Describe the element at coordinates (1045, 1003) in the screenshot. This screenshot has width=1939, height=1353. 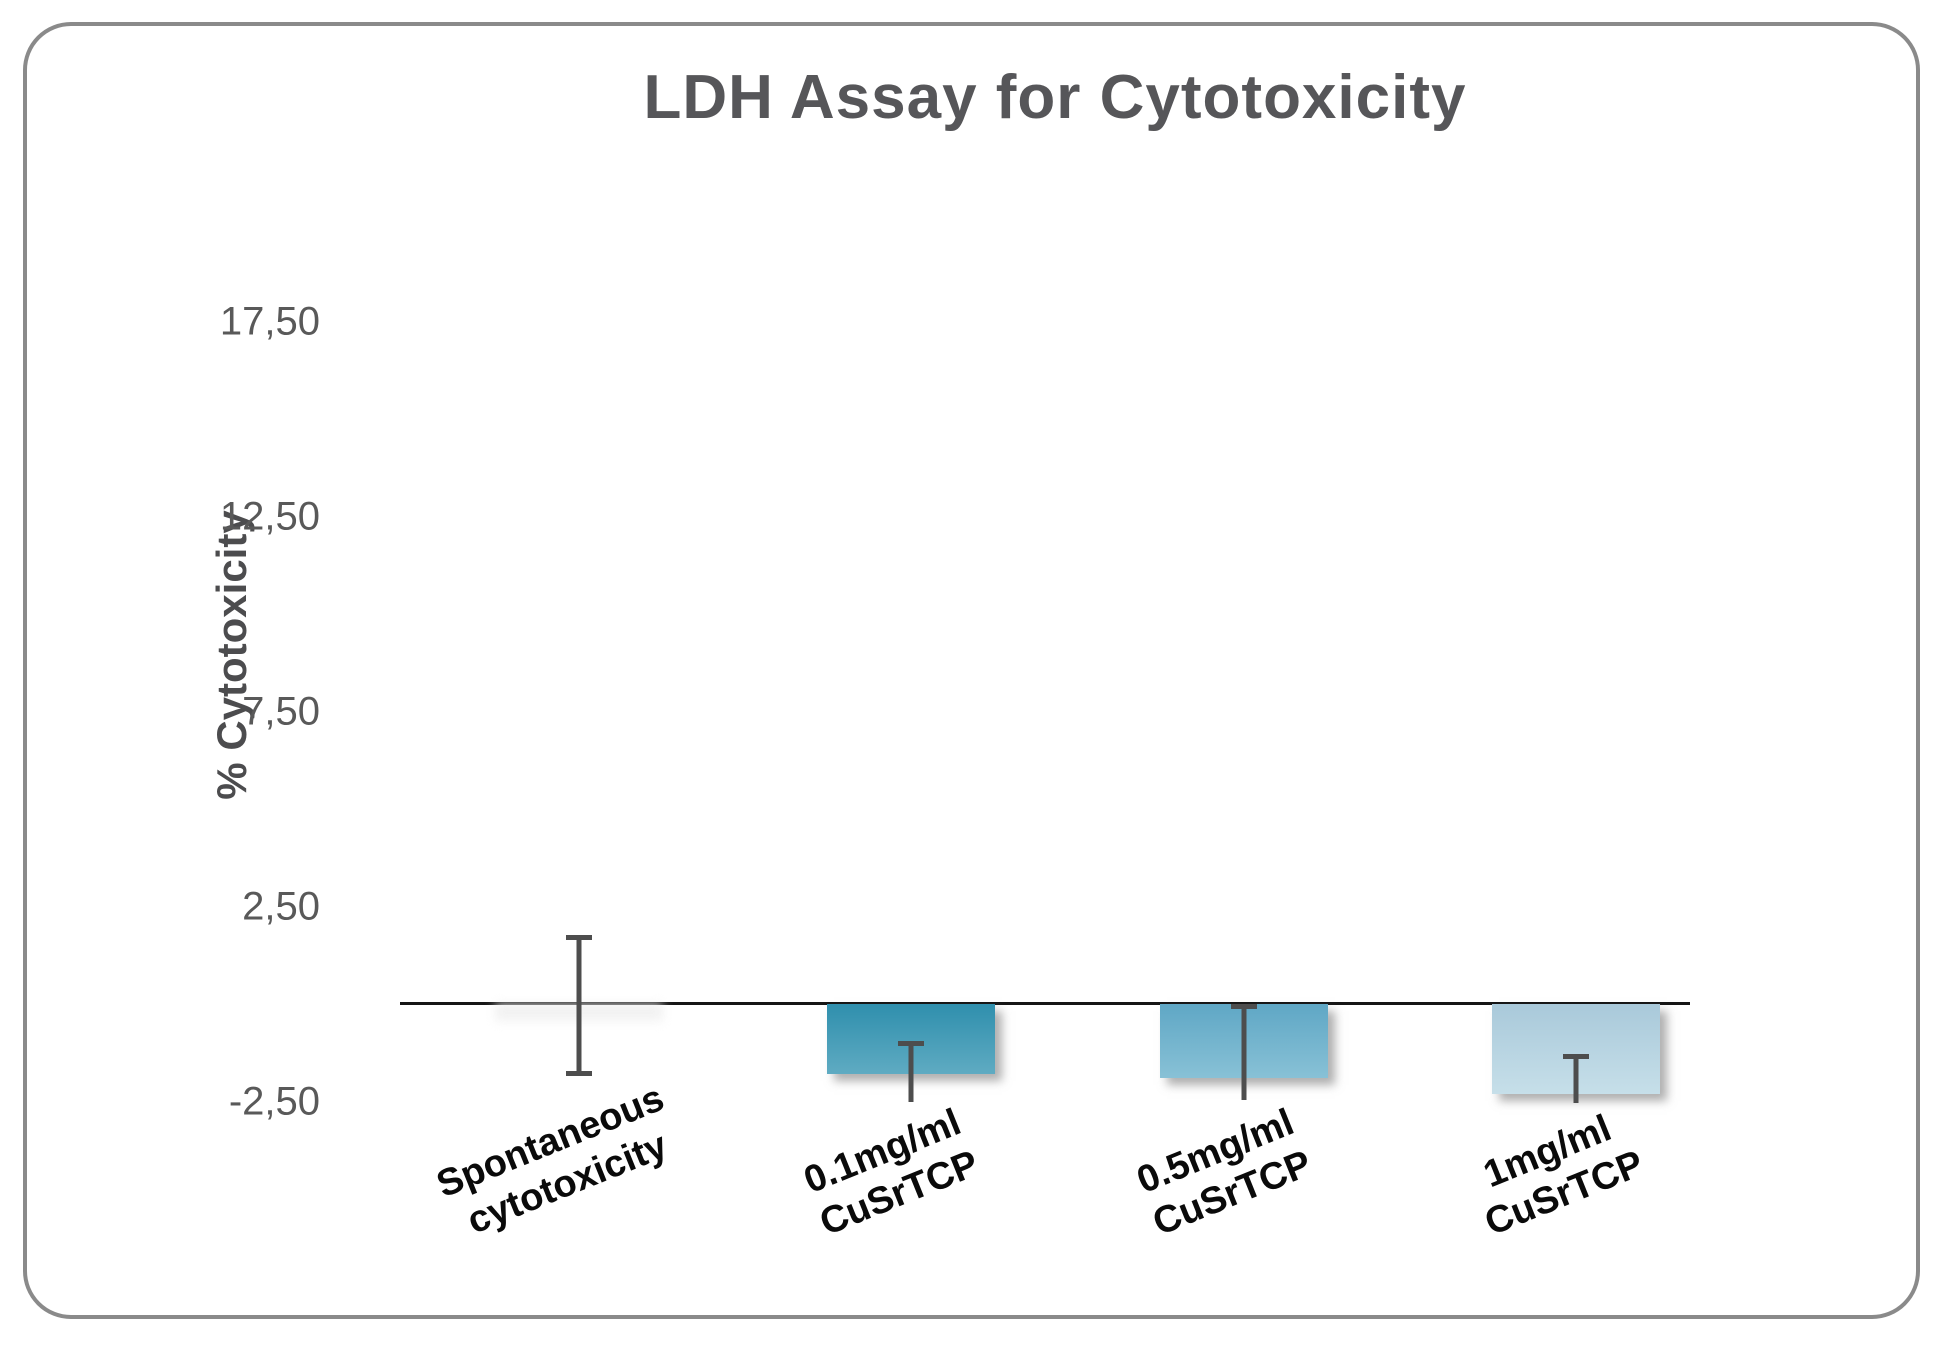
I see `x-axis-baseline` at that location.